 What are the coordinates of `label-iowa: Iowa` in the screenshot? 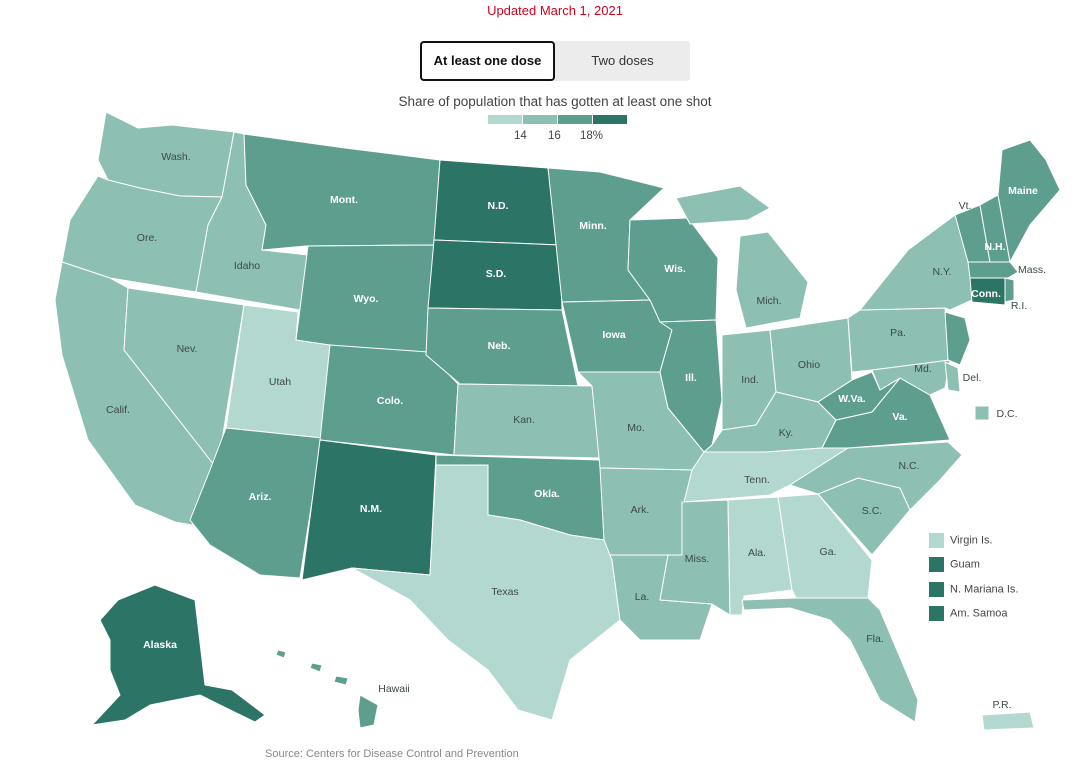 It's located at (613, 335).